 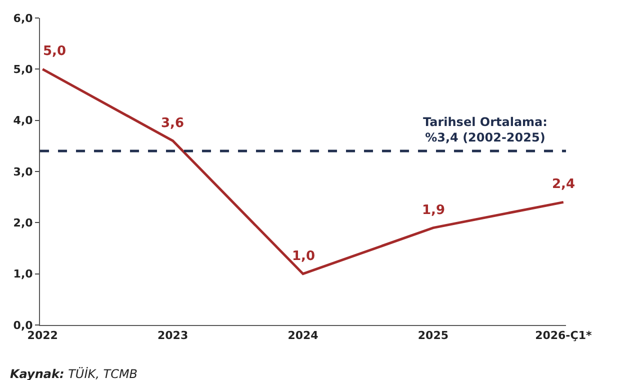 I want to click on y-tick-label: 5,0, so click(x=23, y=69).